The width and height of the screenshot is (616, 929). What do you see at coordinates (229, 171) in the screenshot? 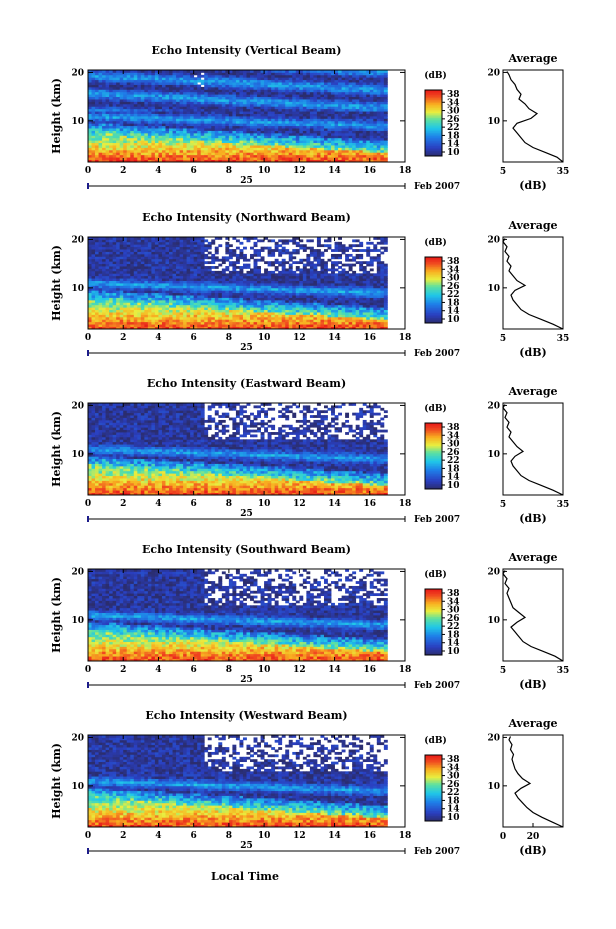
I see `x-tick-label: 8` at bounding box center [229, 171].